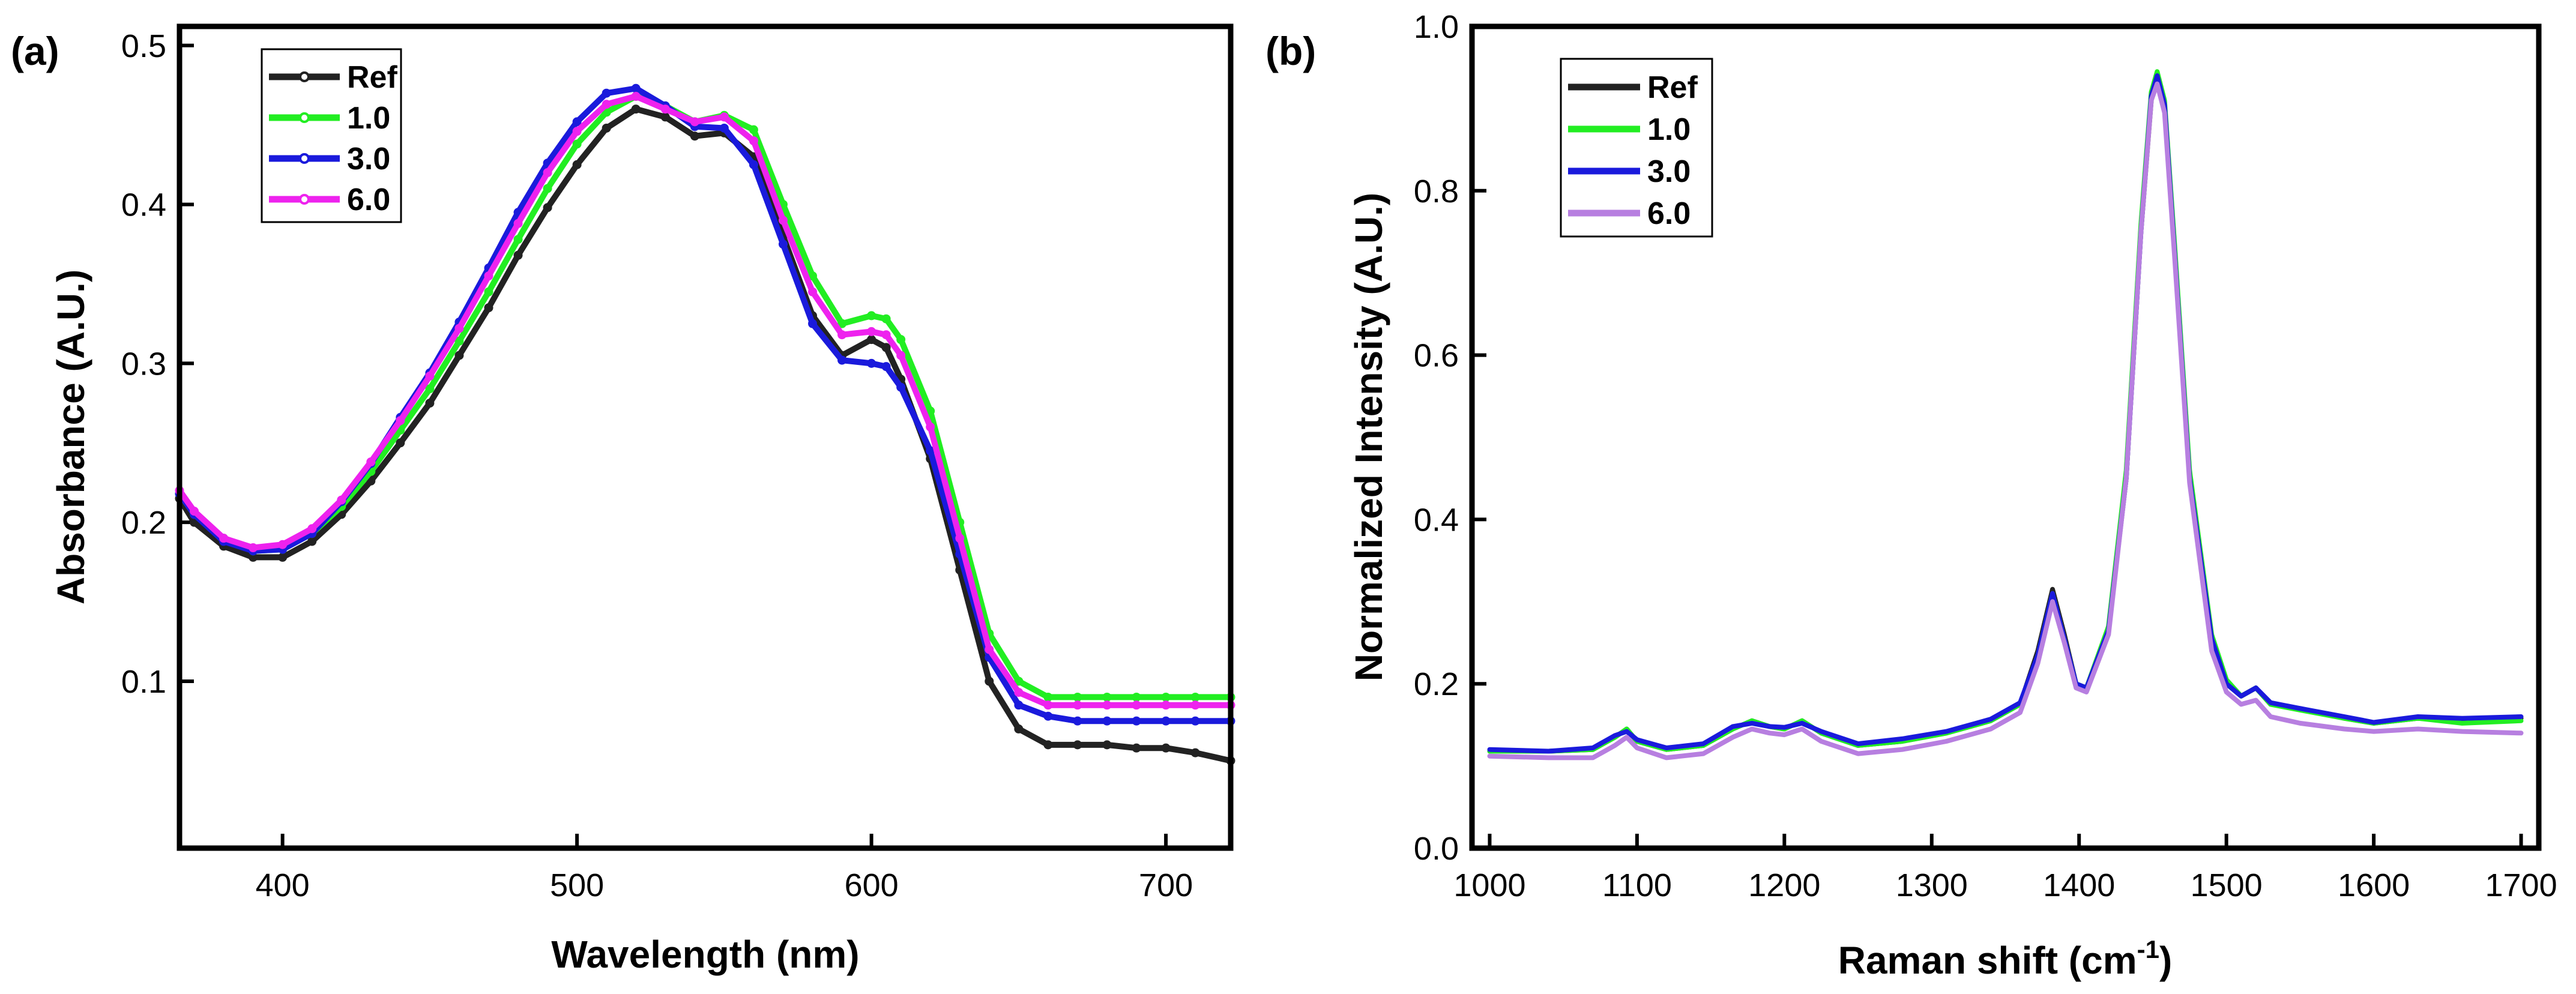 Image resolution: width=2576 pixels, height=994 pixels. What do you see at coordinates (1636, 148) in the screenshot?
I see `panel-b-legend: Ref 1.0 3.0 6.0` at bounding box center [1636, 148].